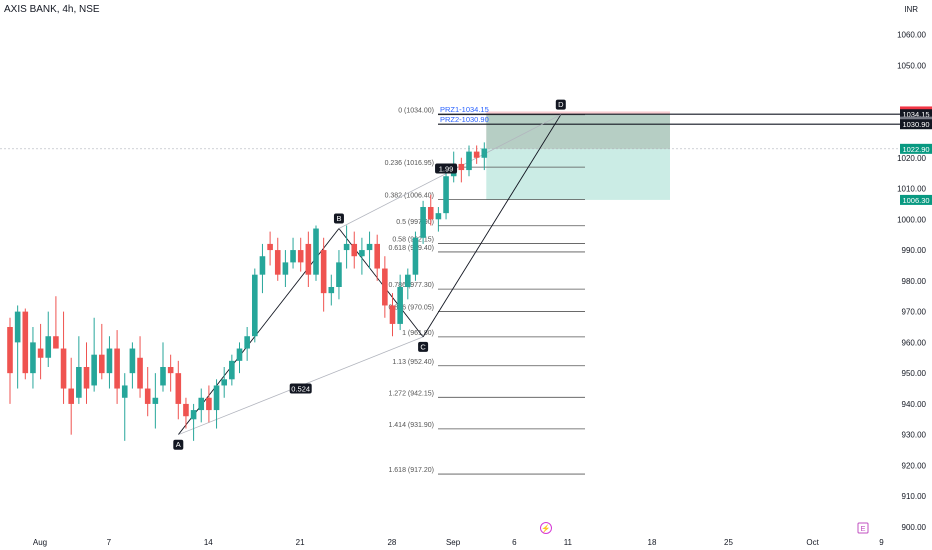 The height and width of the screenshot is (550, 932). I want to click on price-tick-label: 1020.00, so click(911, 158).